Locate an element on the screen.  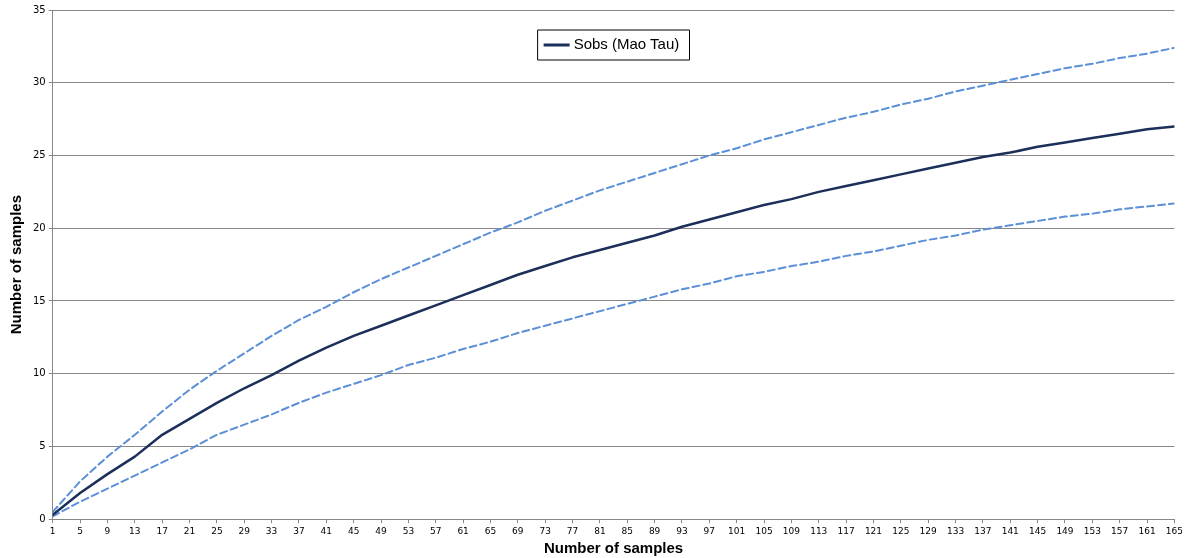
x-tick-label: 1 is located at coordinates (52, 530).